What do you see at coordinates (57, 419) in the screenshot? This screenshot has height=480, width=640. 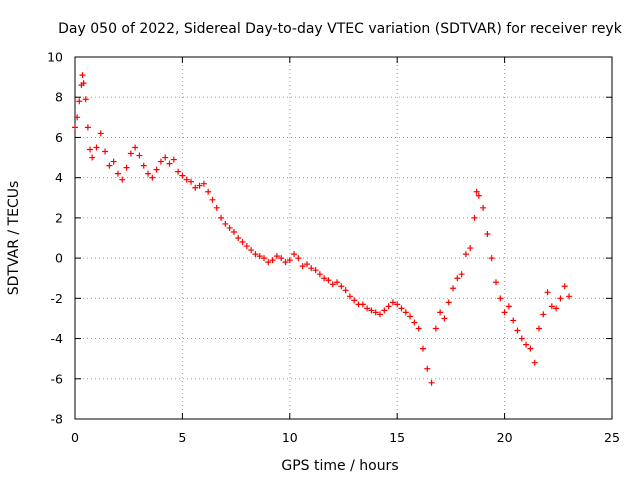 I see `y-tick-label: -8` at bounding box center [57, 419].